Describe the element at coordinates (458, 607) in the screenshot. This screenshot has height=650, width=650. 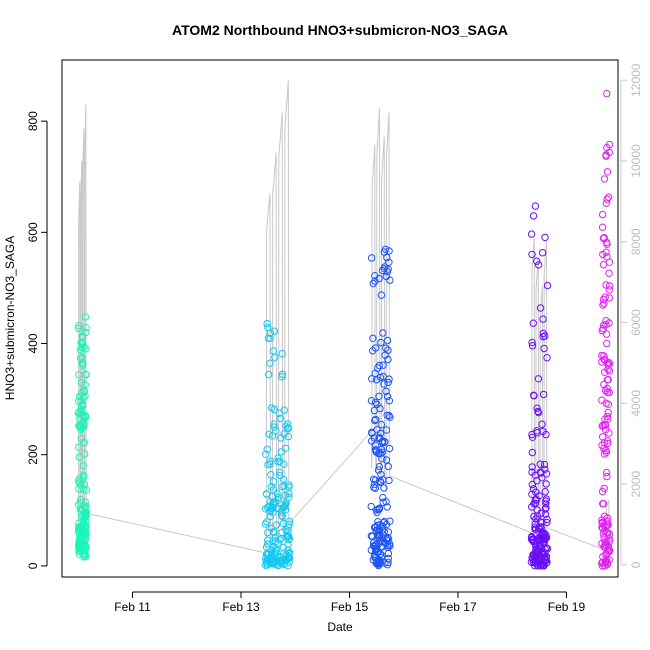
I see `x-tick-label: Feb 17` at that location.